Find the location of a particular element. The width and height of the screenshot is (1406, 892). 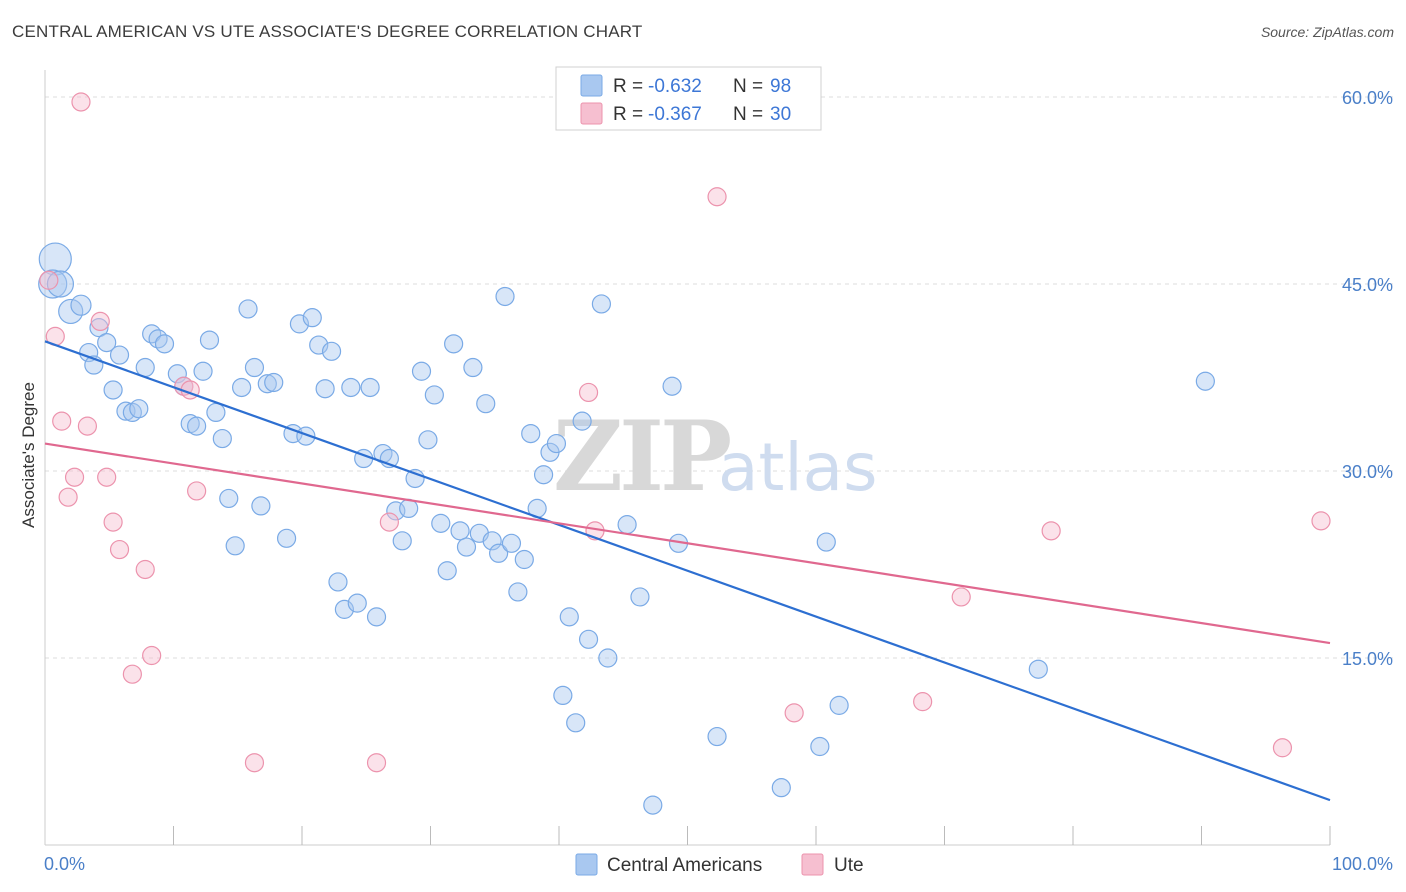

x-tick-label-100: 100.0% is located at coordinates (1362, 864).